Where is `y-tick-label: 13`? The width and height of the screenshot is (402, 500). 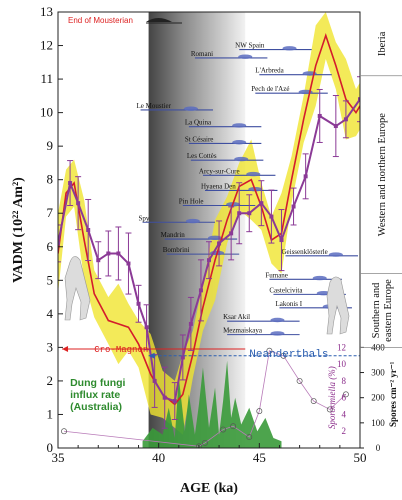
y-tick-label: 13 is located at coordinates (46, 11).